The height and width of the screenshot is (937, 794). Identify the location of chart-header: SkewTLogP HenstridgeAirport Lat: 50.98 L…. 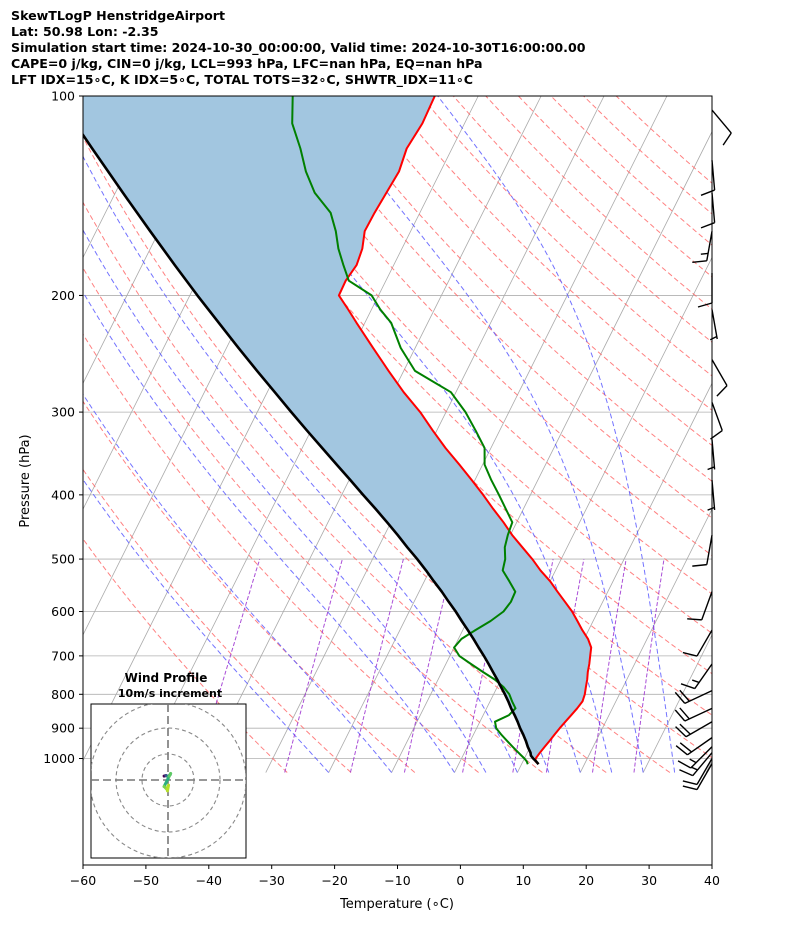
(396, 48).